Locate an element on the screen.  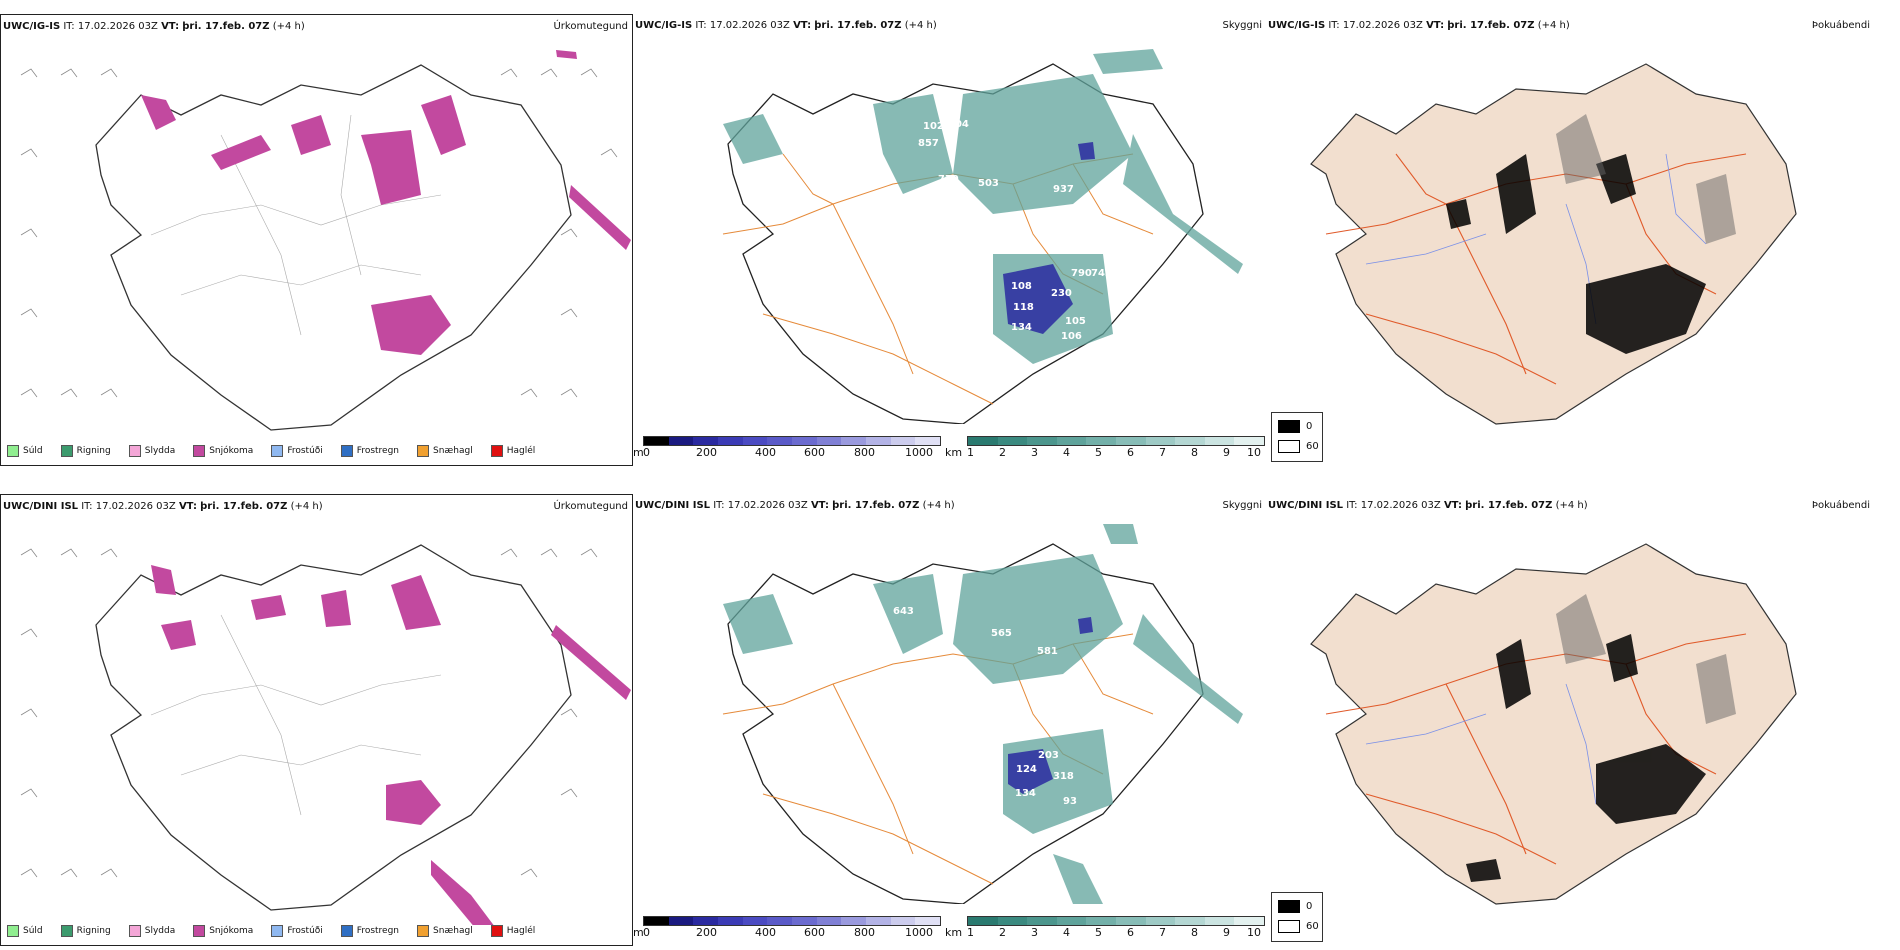
value-label: 643 is located at coordinates (903, 611).